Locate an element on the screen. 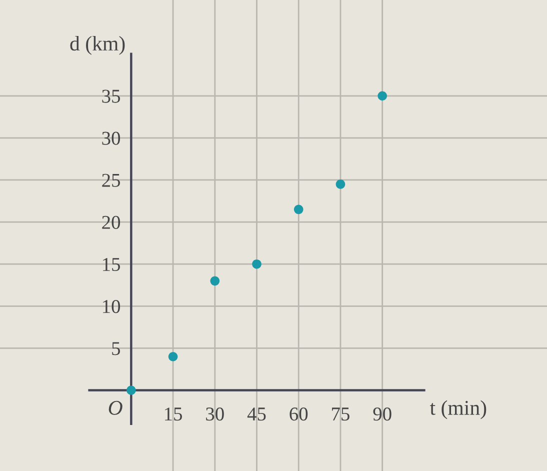 The height and width of the screenshot is (471, 547). x-tick-label: 15 is located at coordinates (173, 414).